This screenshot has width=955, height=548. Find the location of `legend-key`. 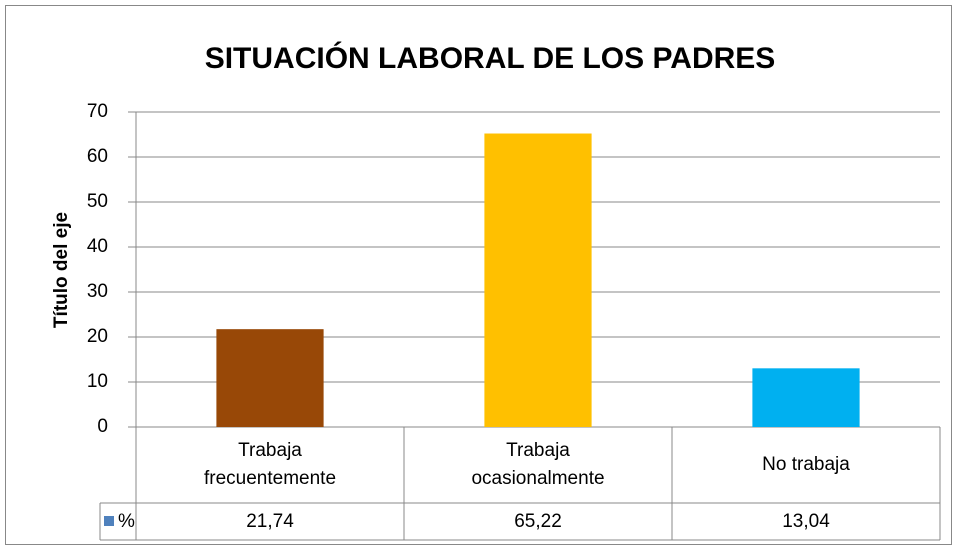

legend-key is located at coordinates (109, 521).